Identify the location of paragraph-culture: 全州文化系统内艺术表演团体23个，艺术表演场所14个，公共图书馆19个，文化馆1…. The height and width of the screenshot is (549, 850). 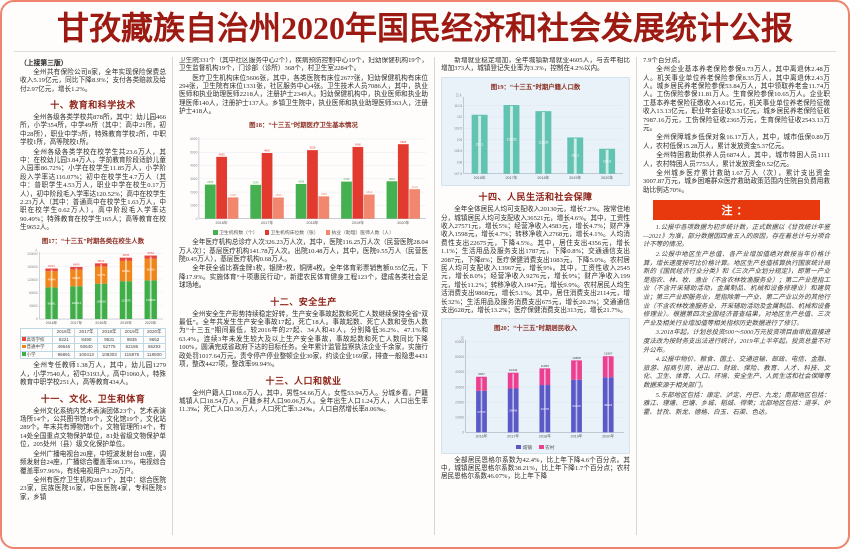
(93, 428).